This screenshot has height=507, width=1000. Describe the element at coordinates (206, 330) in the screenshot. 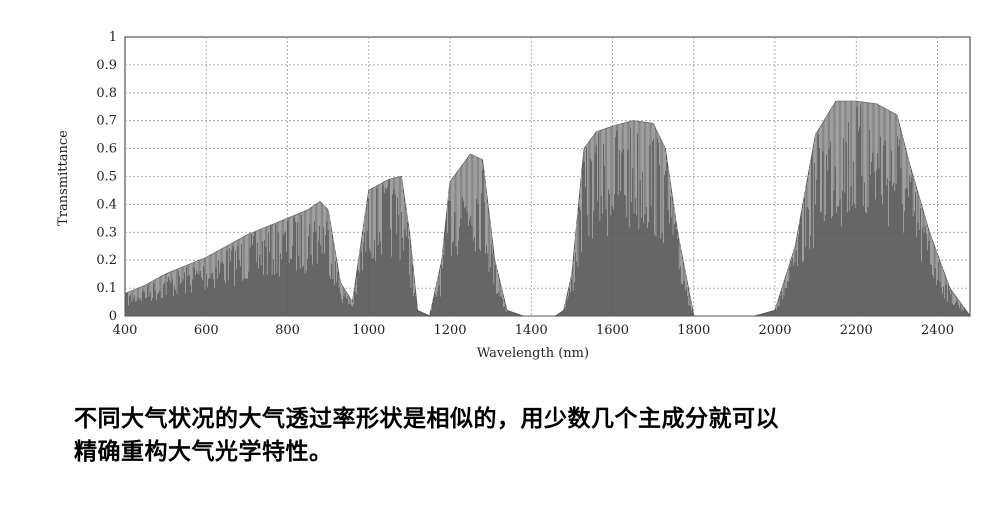

I see `x-tick-label: 600` at that location.